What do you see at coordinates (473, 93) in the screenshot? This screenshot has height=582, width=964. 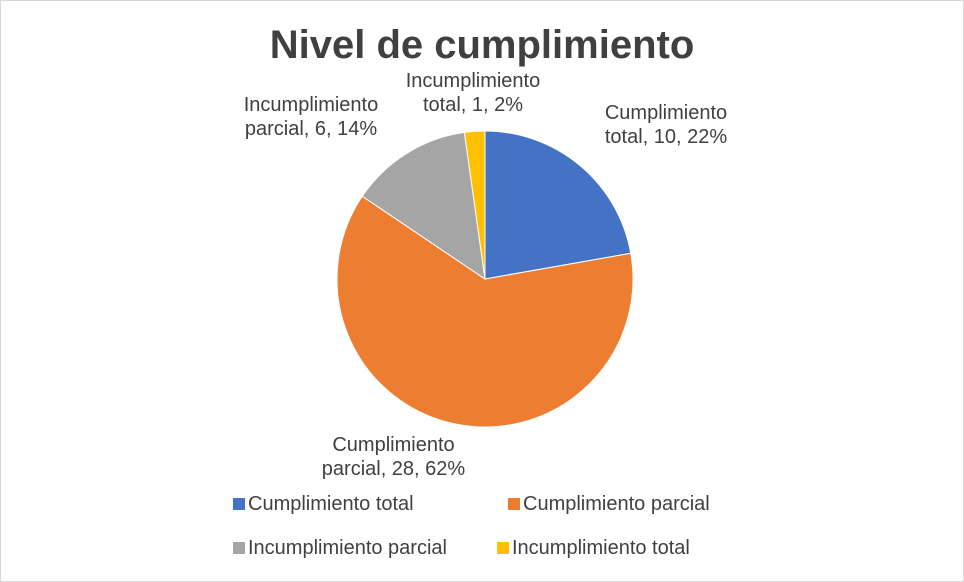 I see `data-label: Incumplimiento total, 1, 2%` at bounding box center [473, 93].